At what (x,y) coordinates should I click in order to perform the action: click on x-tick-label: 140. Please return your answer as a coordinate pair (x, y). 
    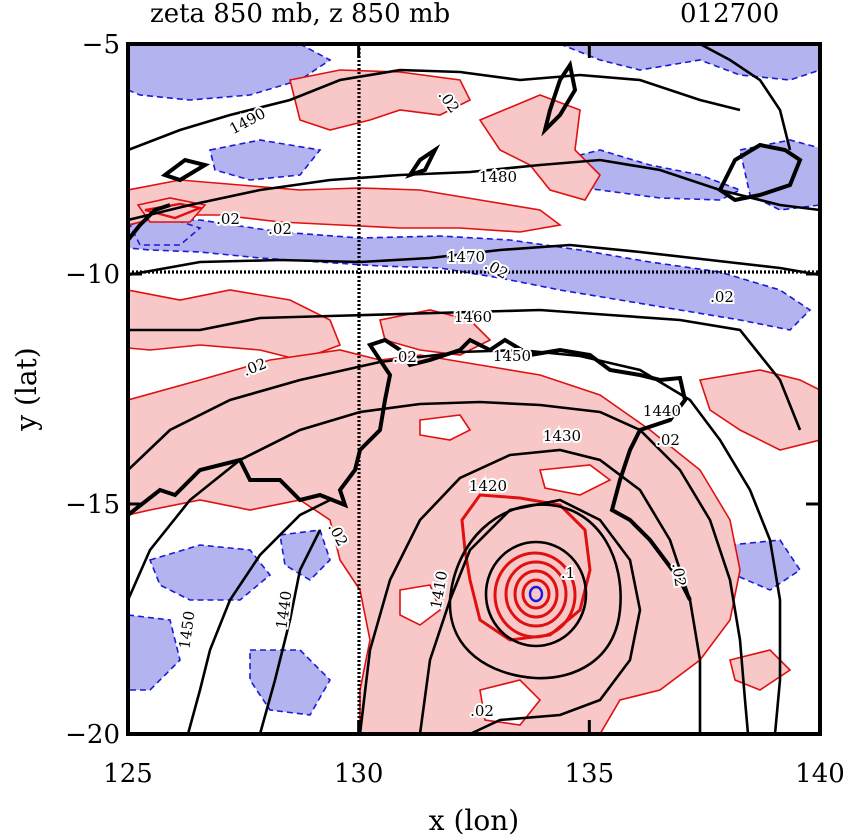
    Looking at the image, I should click on (820, 774).